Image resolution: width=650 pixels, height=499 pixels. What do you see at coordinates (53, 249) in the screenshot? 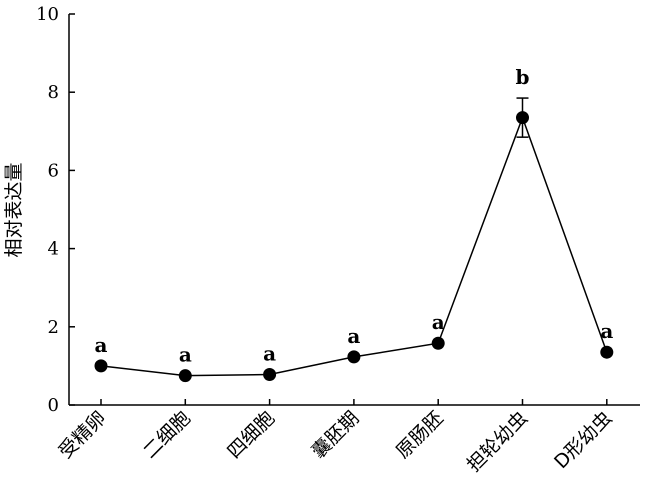
I see `y-tick-label: 4` at bounding box center [53, 249].